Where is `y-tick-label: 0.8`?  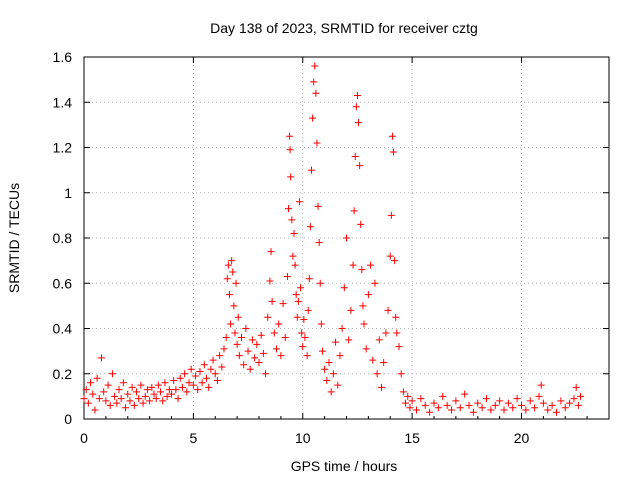 y-tick-label: 0.8 is located at coordinates (63, 238).